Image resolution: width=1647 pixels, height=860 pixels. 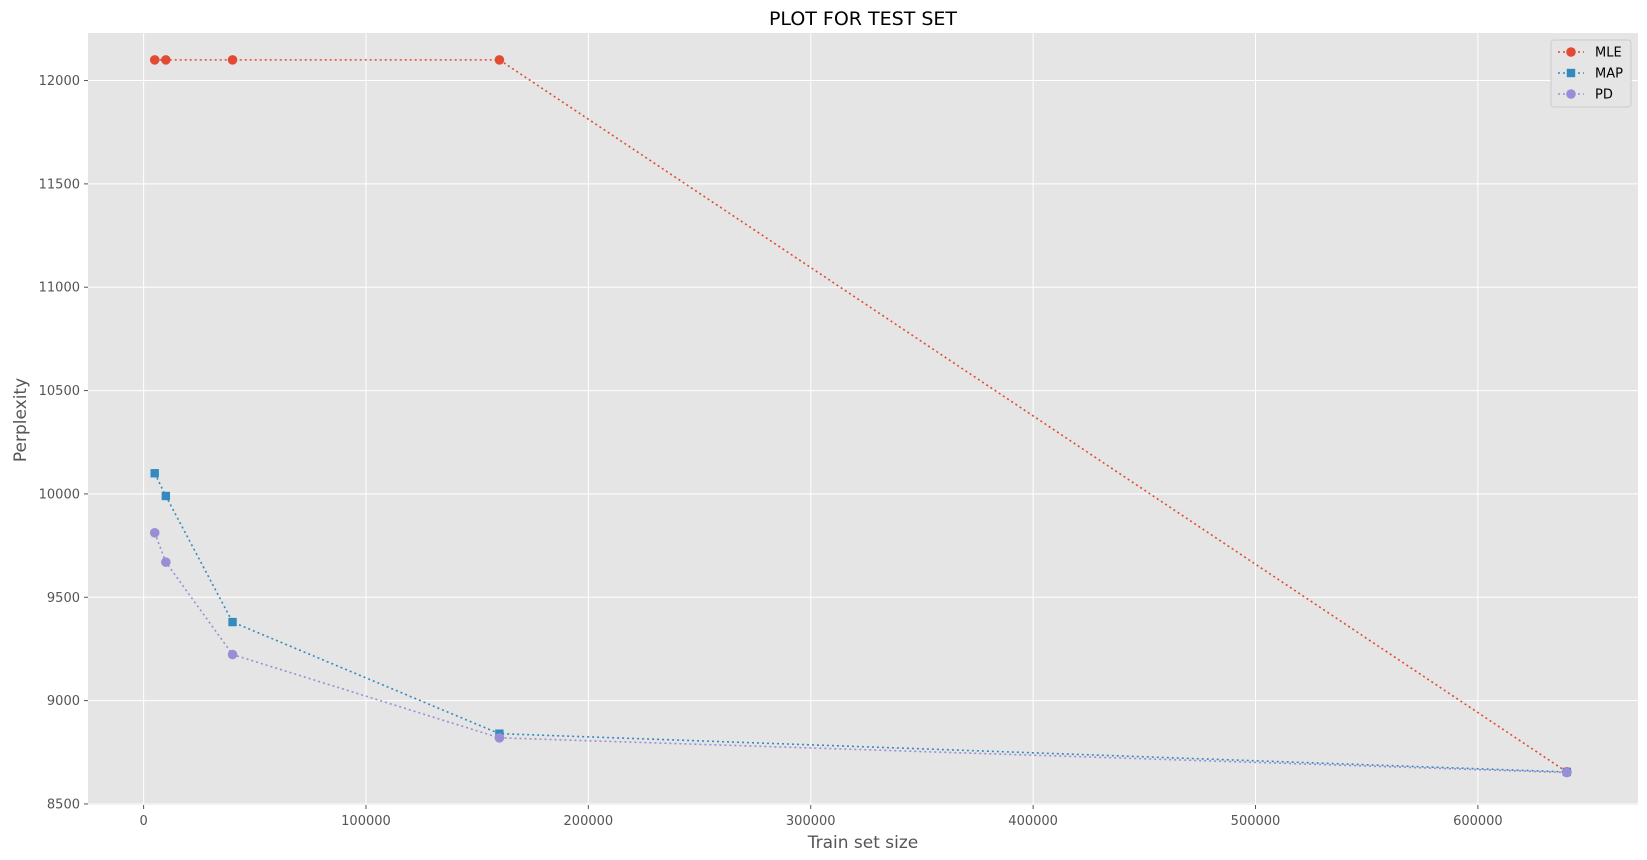 I want to click on y-tick-label: 11000, so click(x=59, y=288).